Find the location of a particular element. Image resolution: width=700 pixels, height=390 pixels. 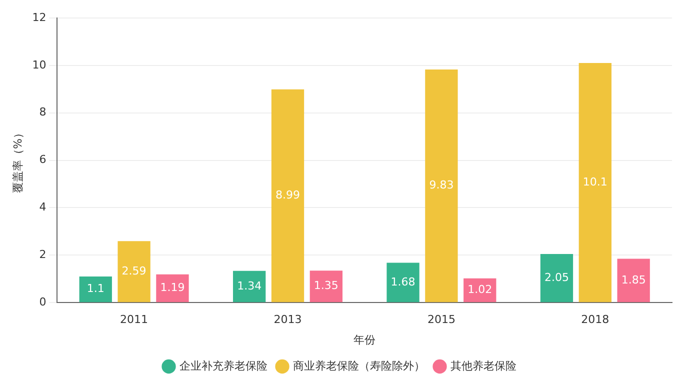

data-label: 1.85 is located at coordinates (633, 279).